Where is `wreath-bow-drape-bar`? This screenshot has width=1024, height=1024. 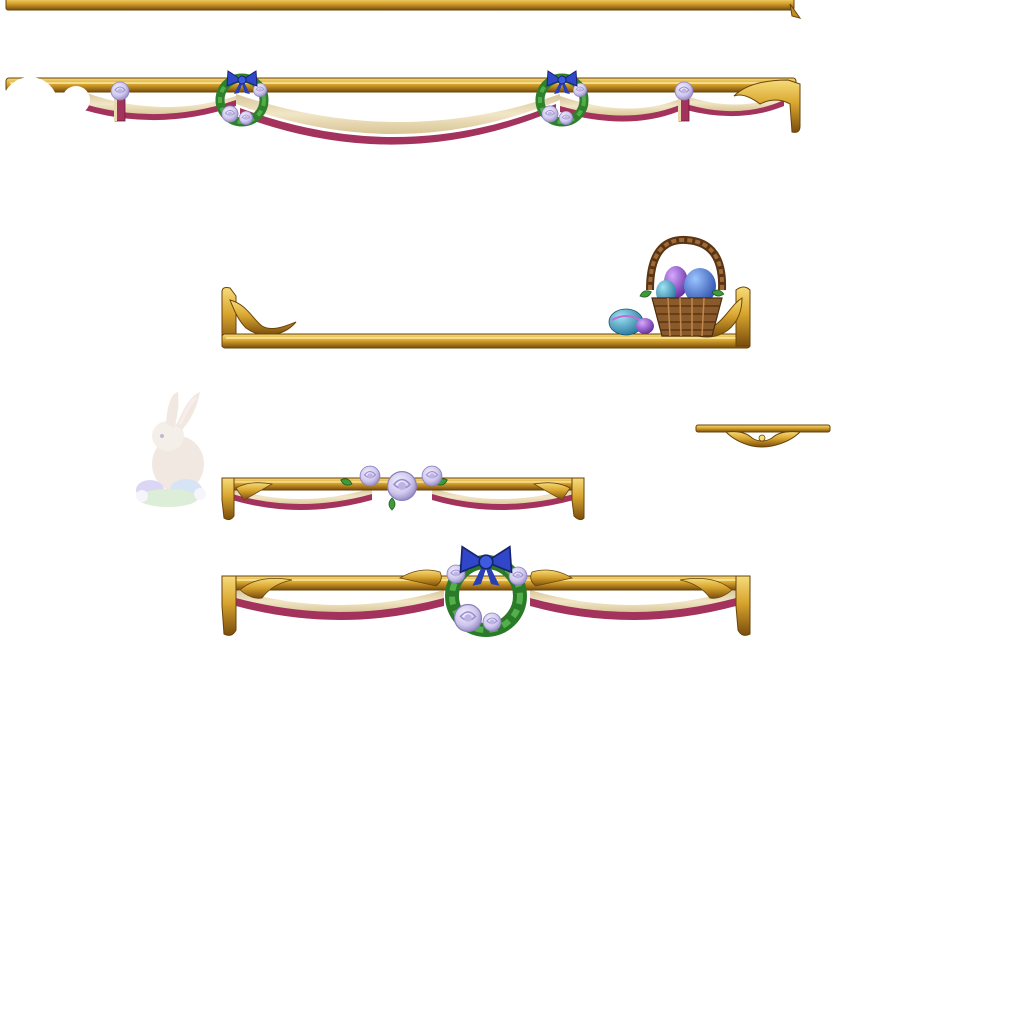 wreath-bow-drape-bar is located at coordinates (486, 591).